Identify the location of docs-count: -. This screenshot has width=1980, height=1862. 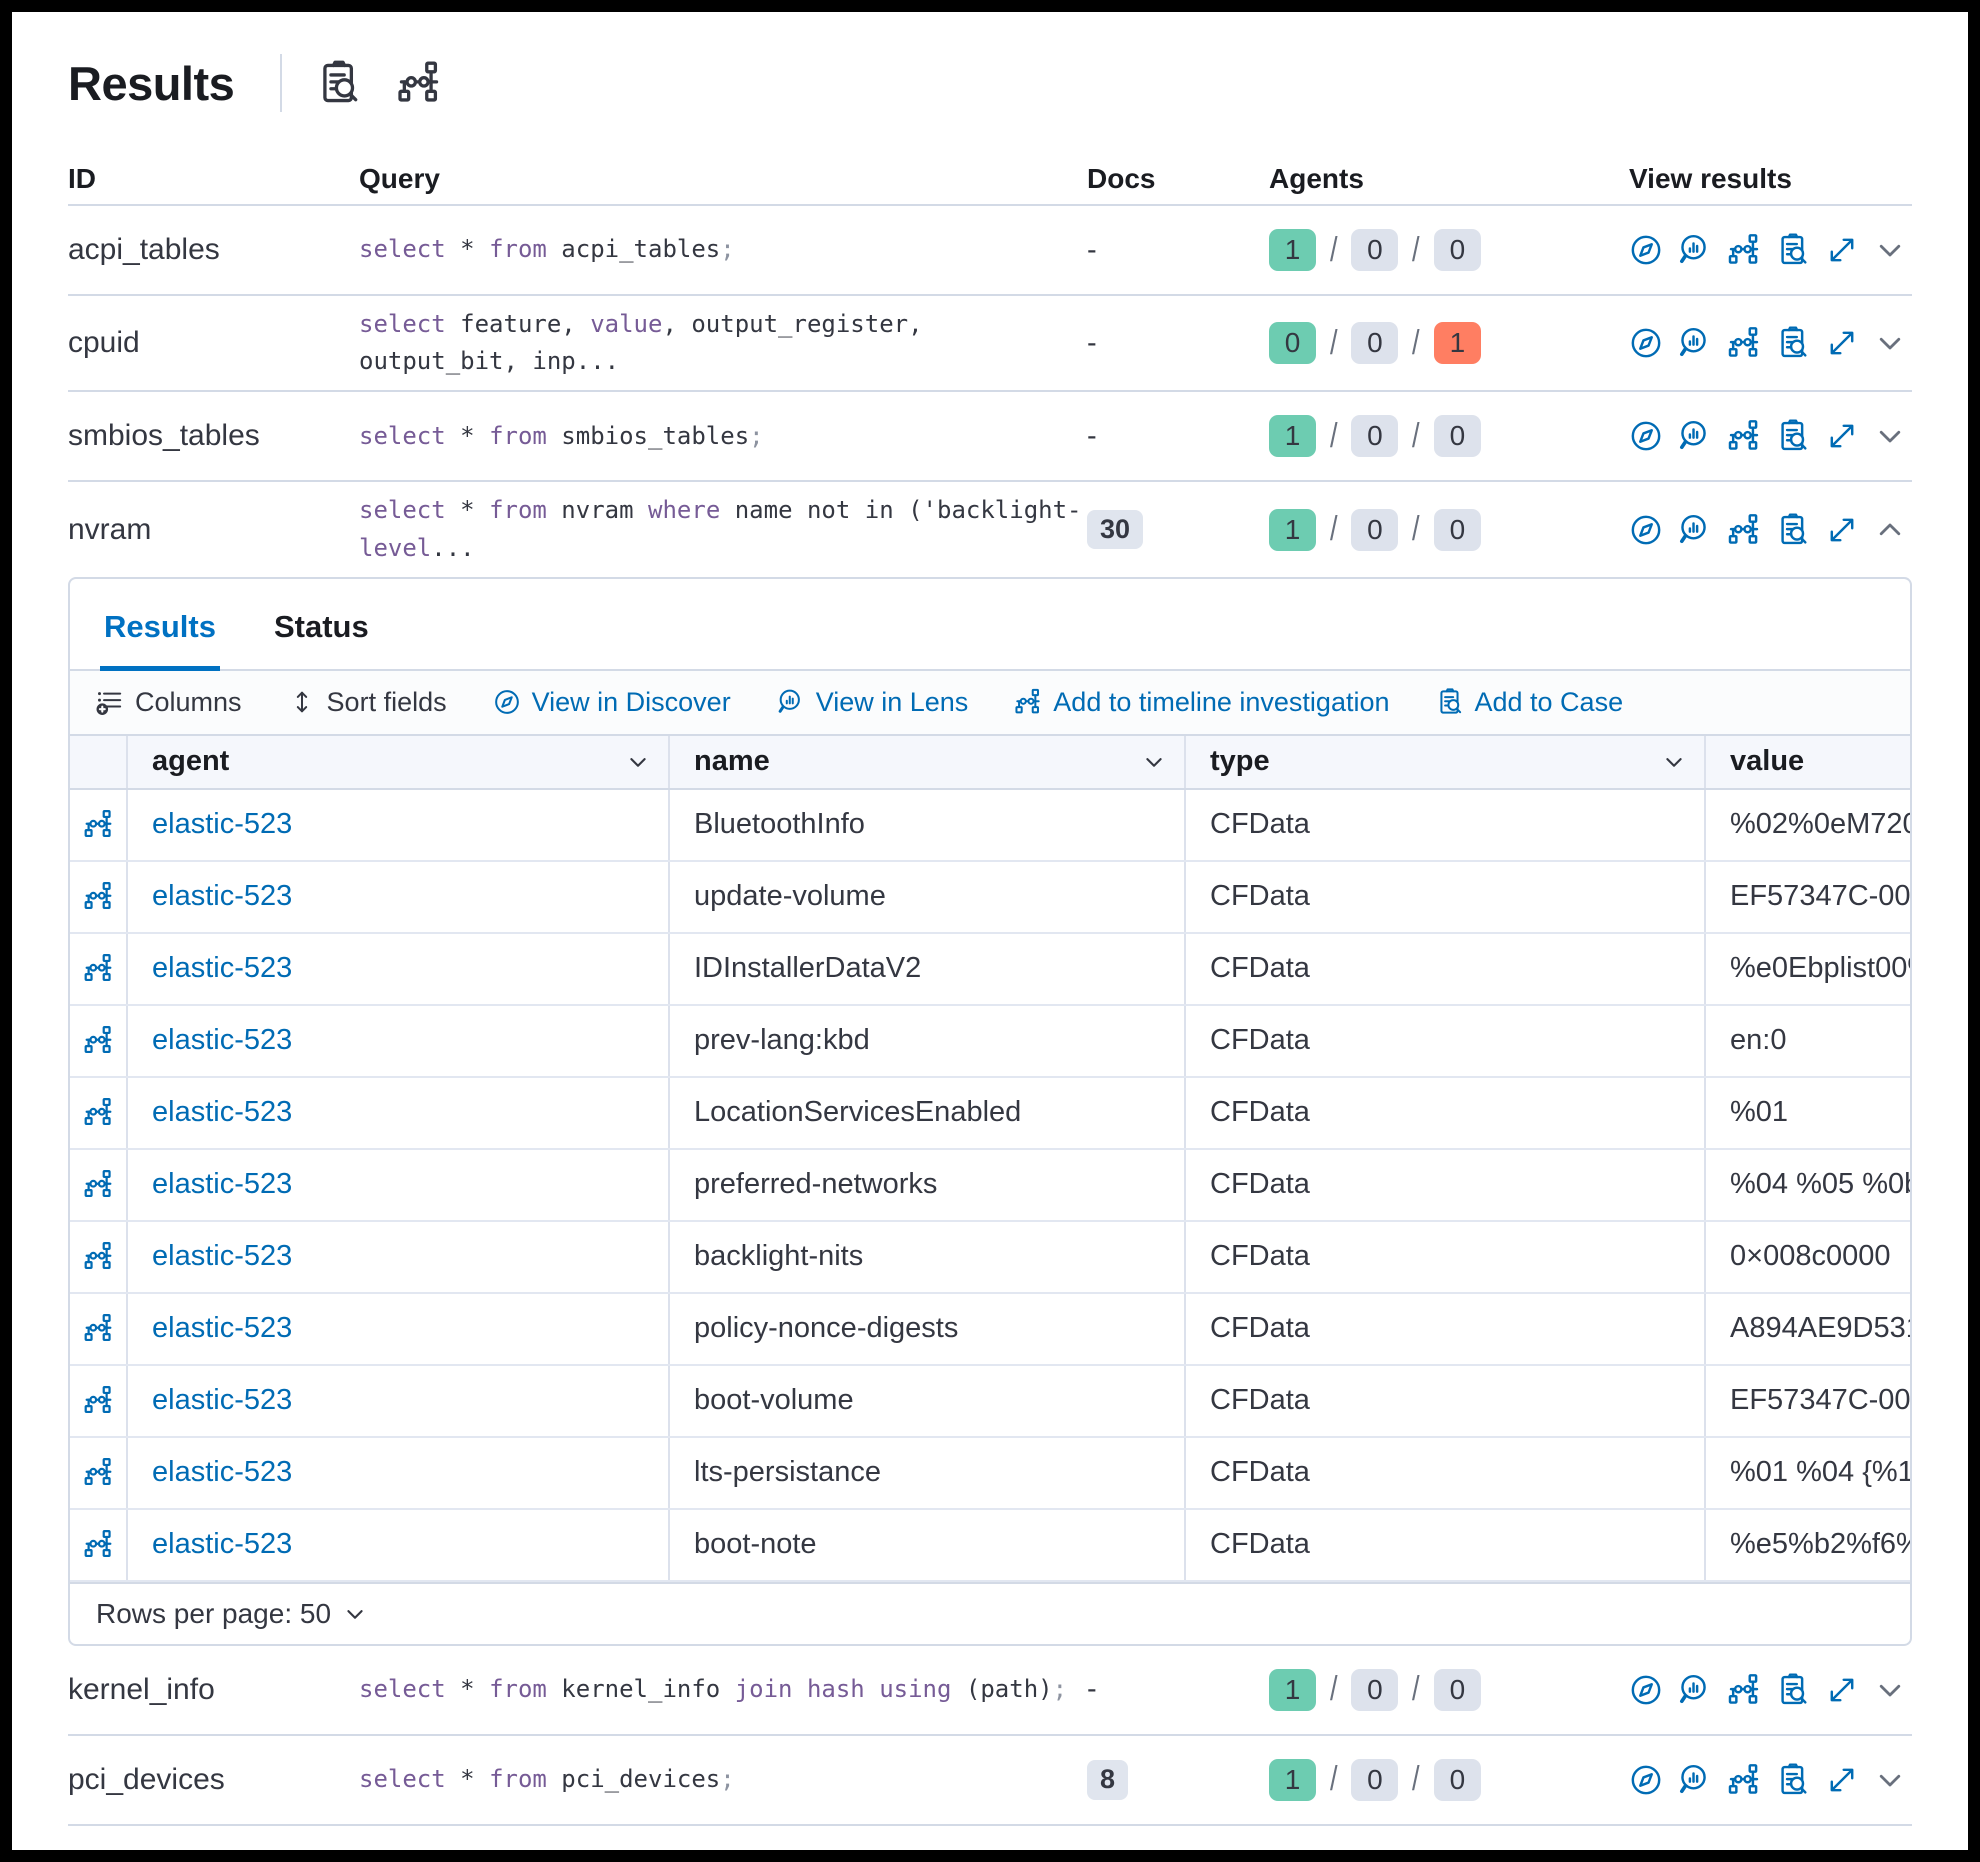
(1092, 249).